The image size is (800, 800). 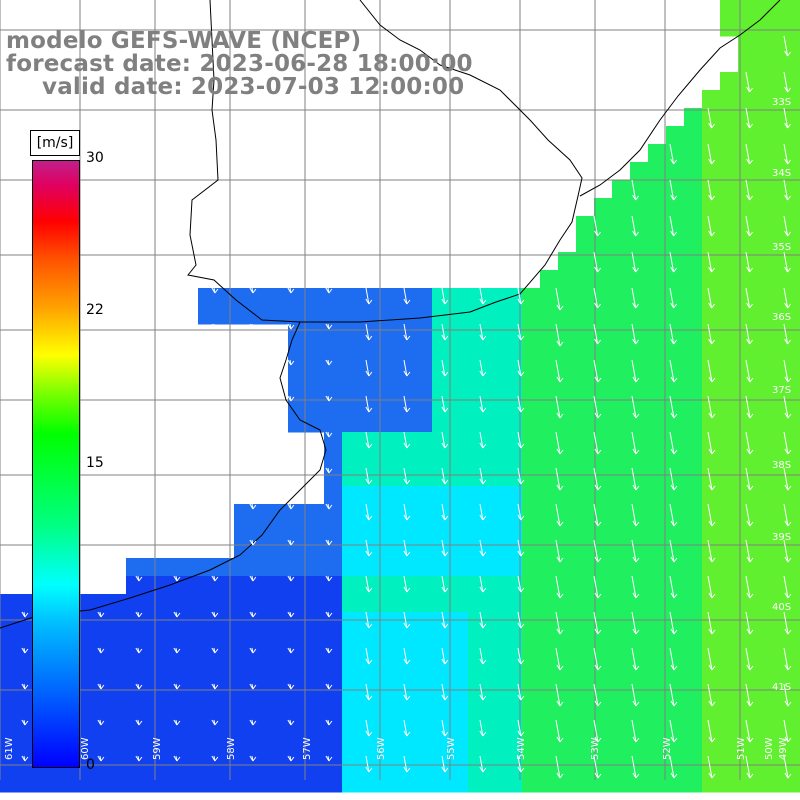 I want to click on longitude-label: 61W, so click(x=9, y=748).